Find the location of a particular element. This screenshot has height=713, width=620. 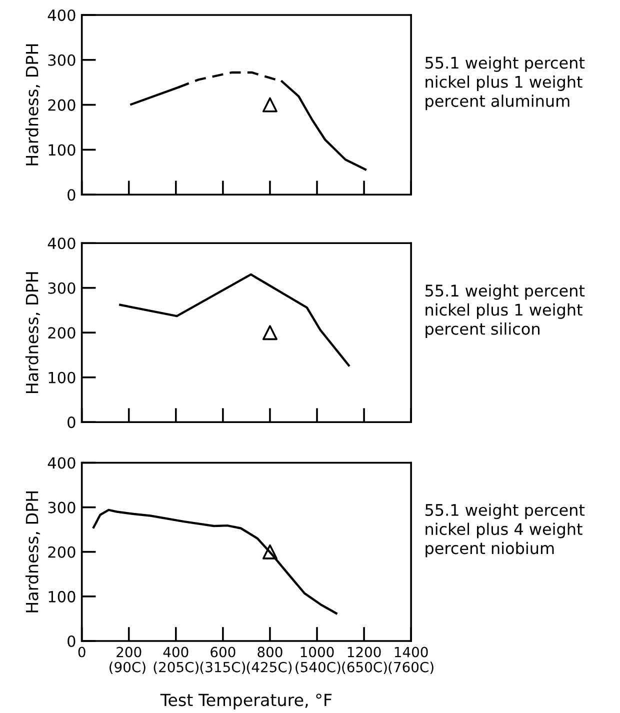

x2-tick-label: (760C) is located at coordinates (411, 668).